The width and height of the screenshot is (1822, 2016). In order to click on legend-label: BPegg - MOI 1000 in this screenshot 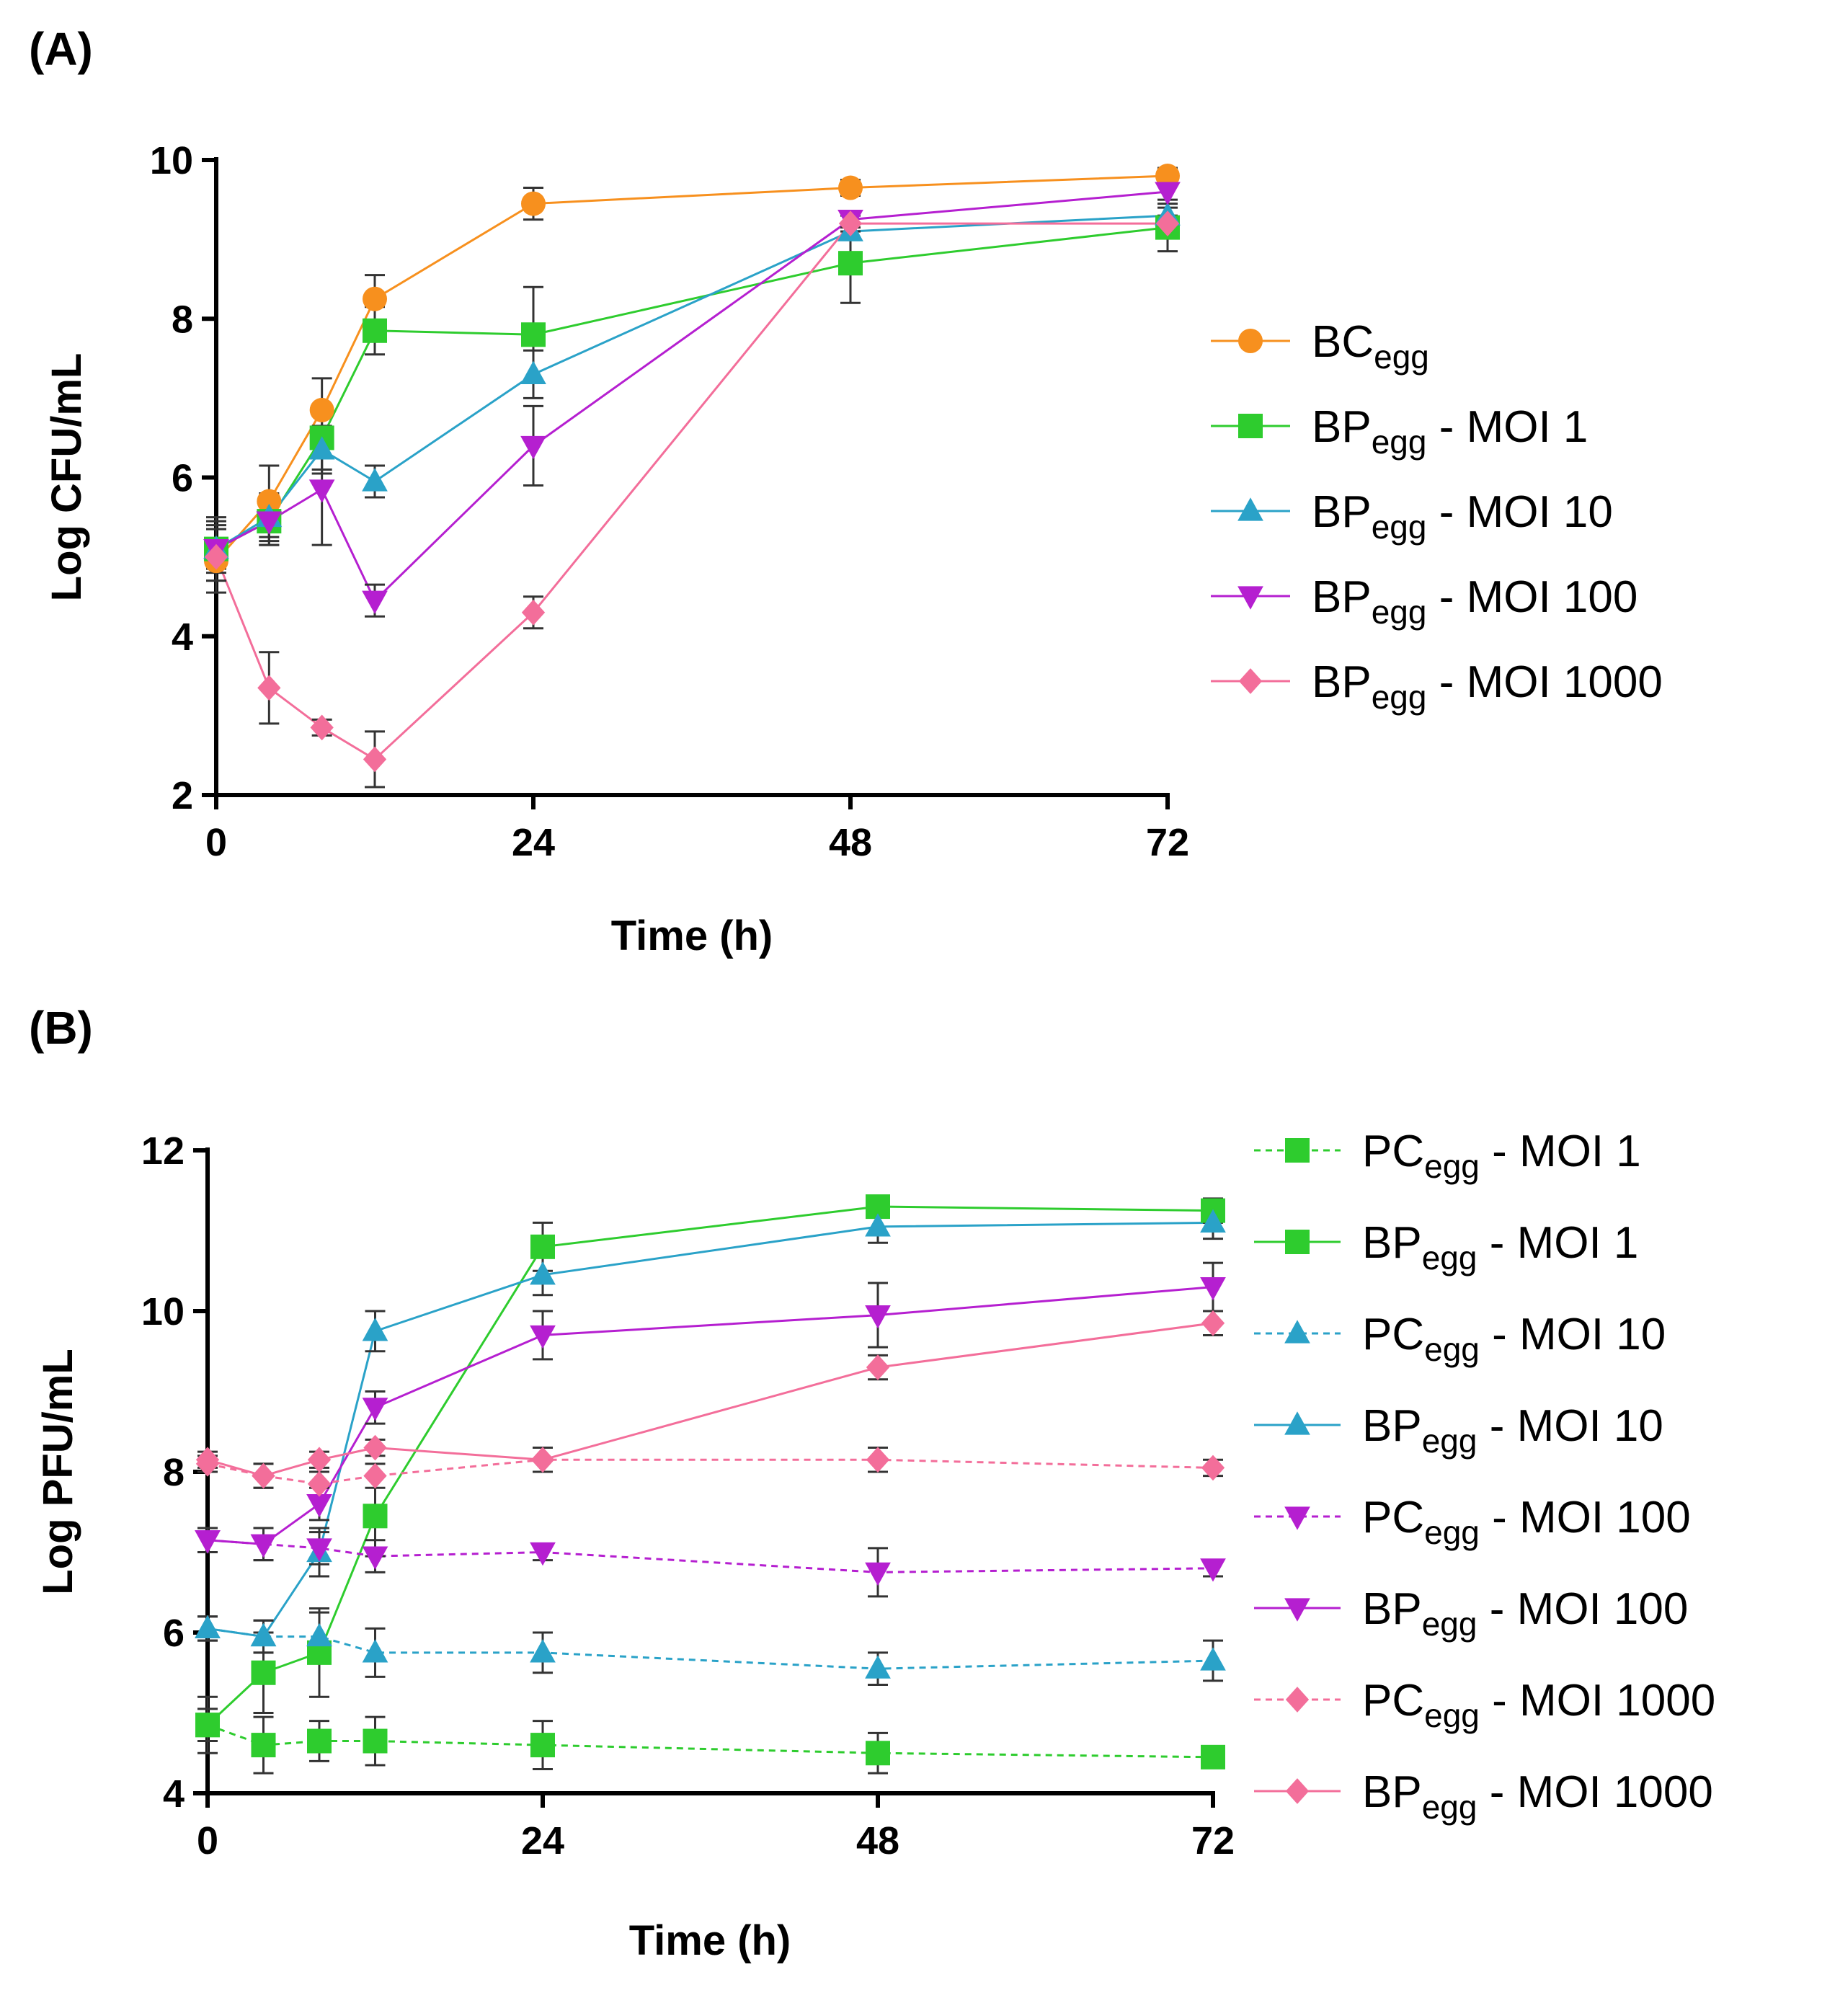, I will do `click(1537, 1797)`.